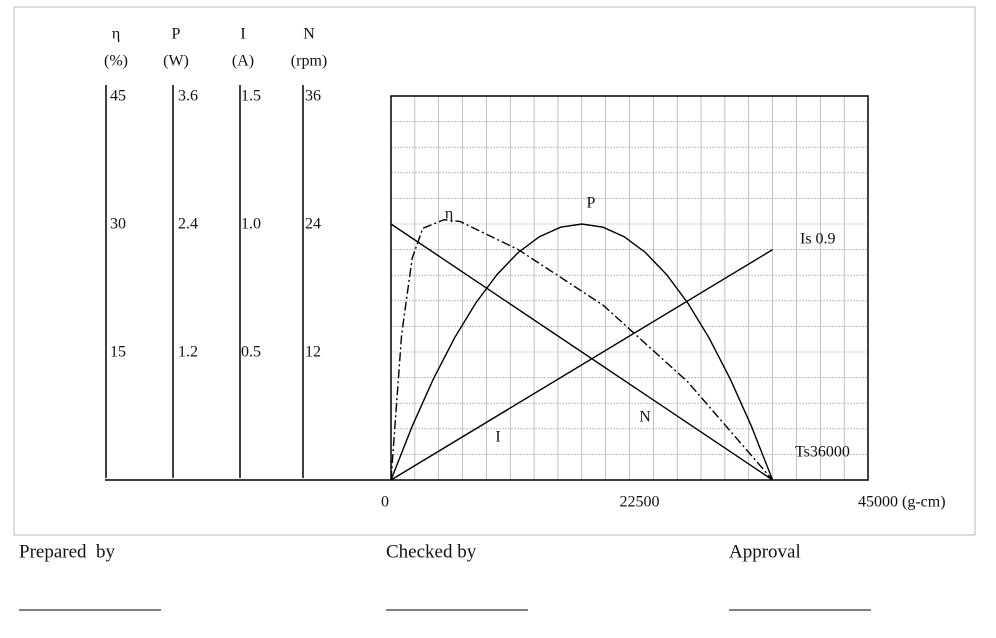  What do you see at coordinates (449, 214) in the screenshot?
I see `series-label: η` at bounding box center [449, 214].